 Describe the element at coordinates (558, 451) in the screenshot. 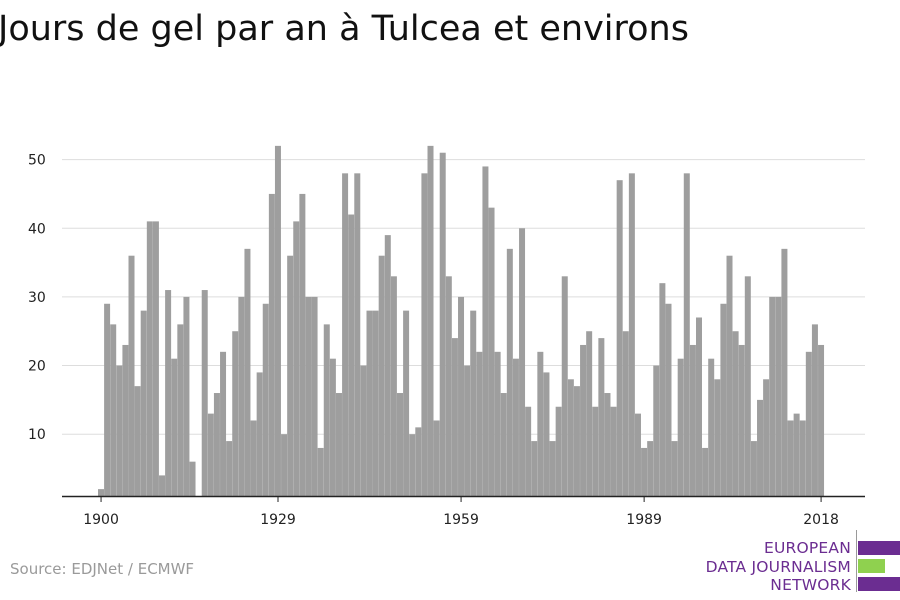

I see `bar-1975` at that location.